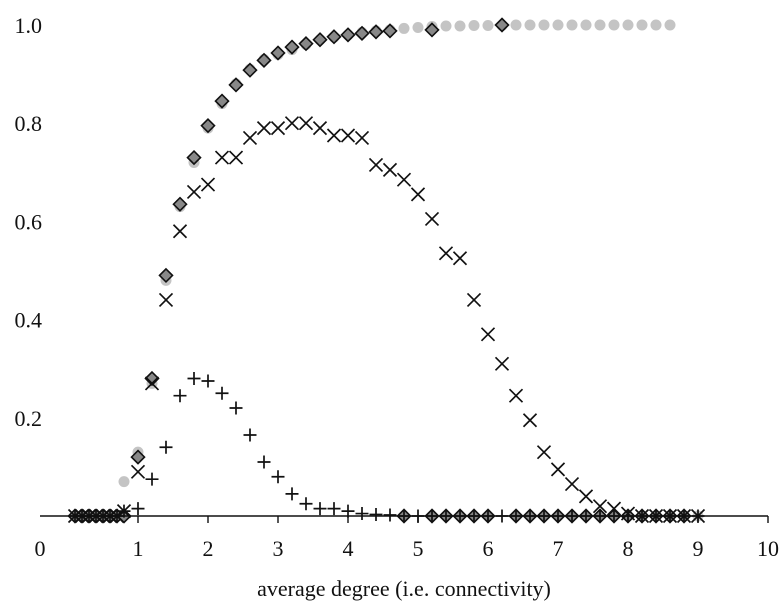 This screenshot has height=605, width=784. I want to click on x-axis-ticks: 0 1 2 3 4 5 6 7 8 9 10, so click(407, 538).